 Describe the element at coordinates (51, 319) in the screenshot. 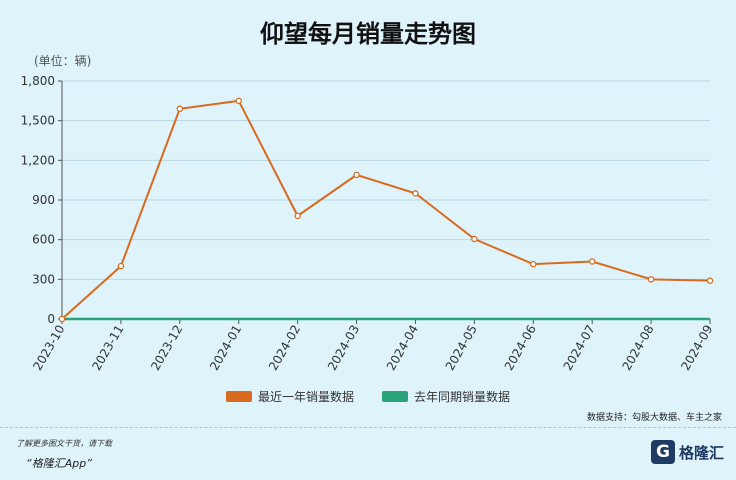

I see `y-tick-label: 0` at that location.